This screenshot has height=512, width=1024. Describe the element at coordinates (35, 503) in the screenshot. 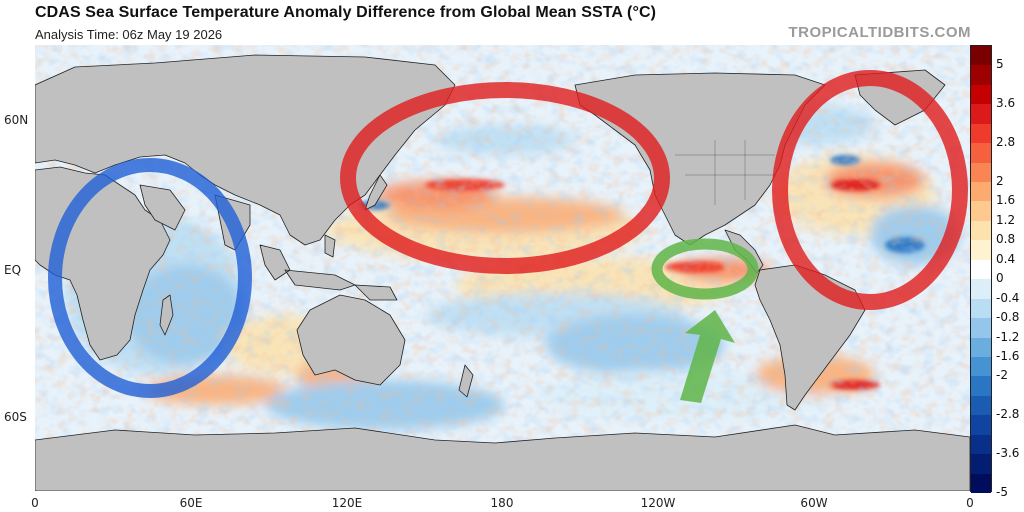

I see `lon-label-0-left: 0` at that location.